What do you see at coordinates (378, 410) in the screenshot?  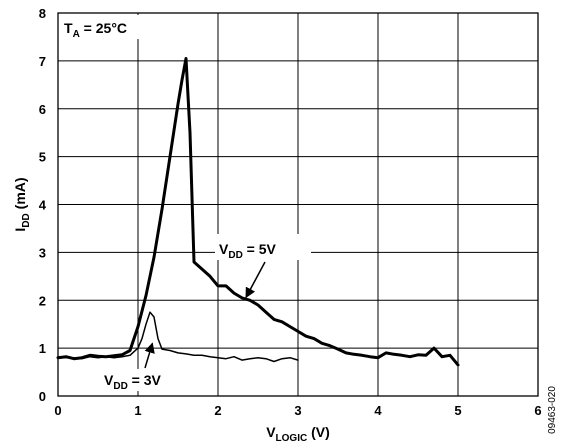 I see `x-tick-label: 4` at bounding box center [378, 410].